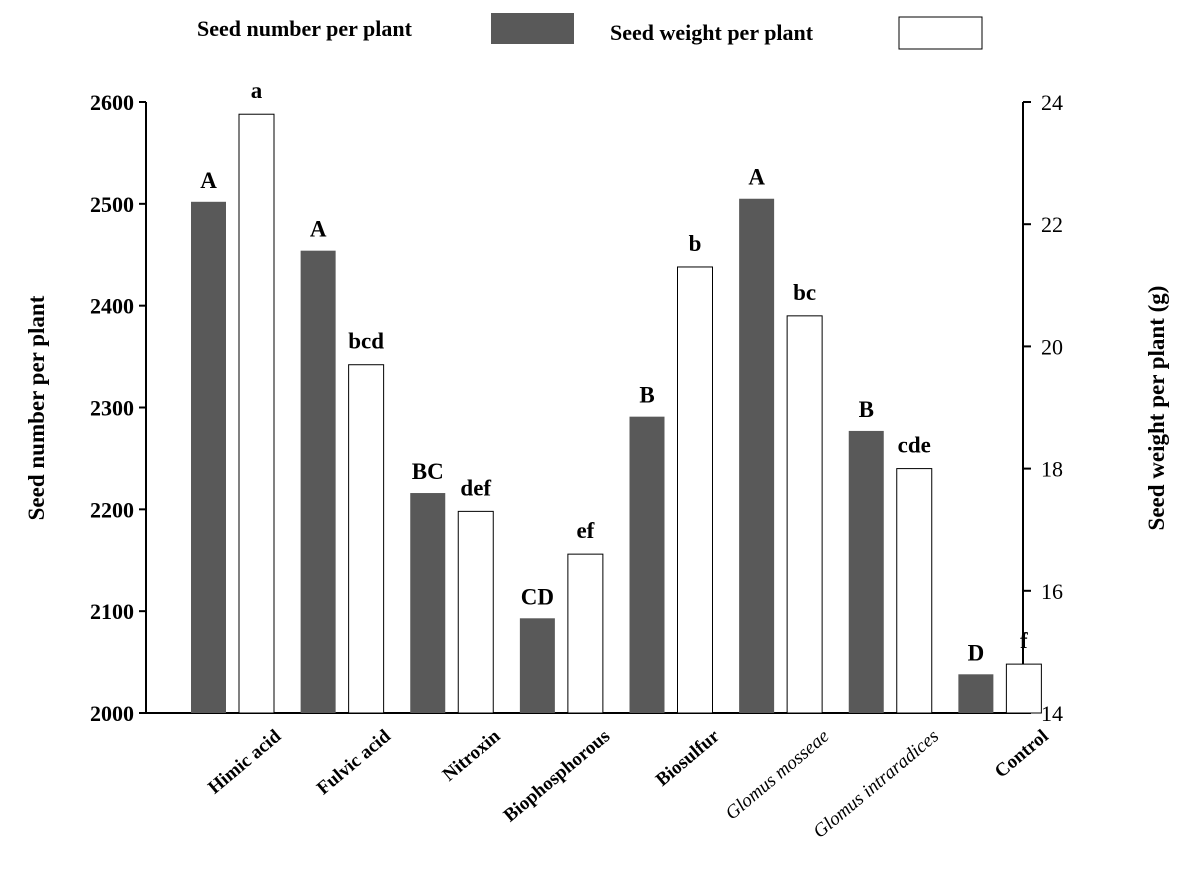  What do you see at coordinates (1022, 754) in the screenshot?
I see `category-label-control: Control` at bounding box center [1022, 754].